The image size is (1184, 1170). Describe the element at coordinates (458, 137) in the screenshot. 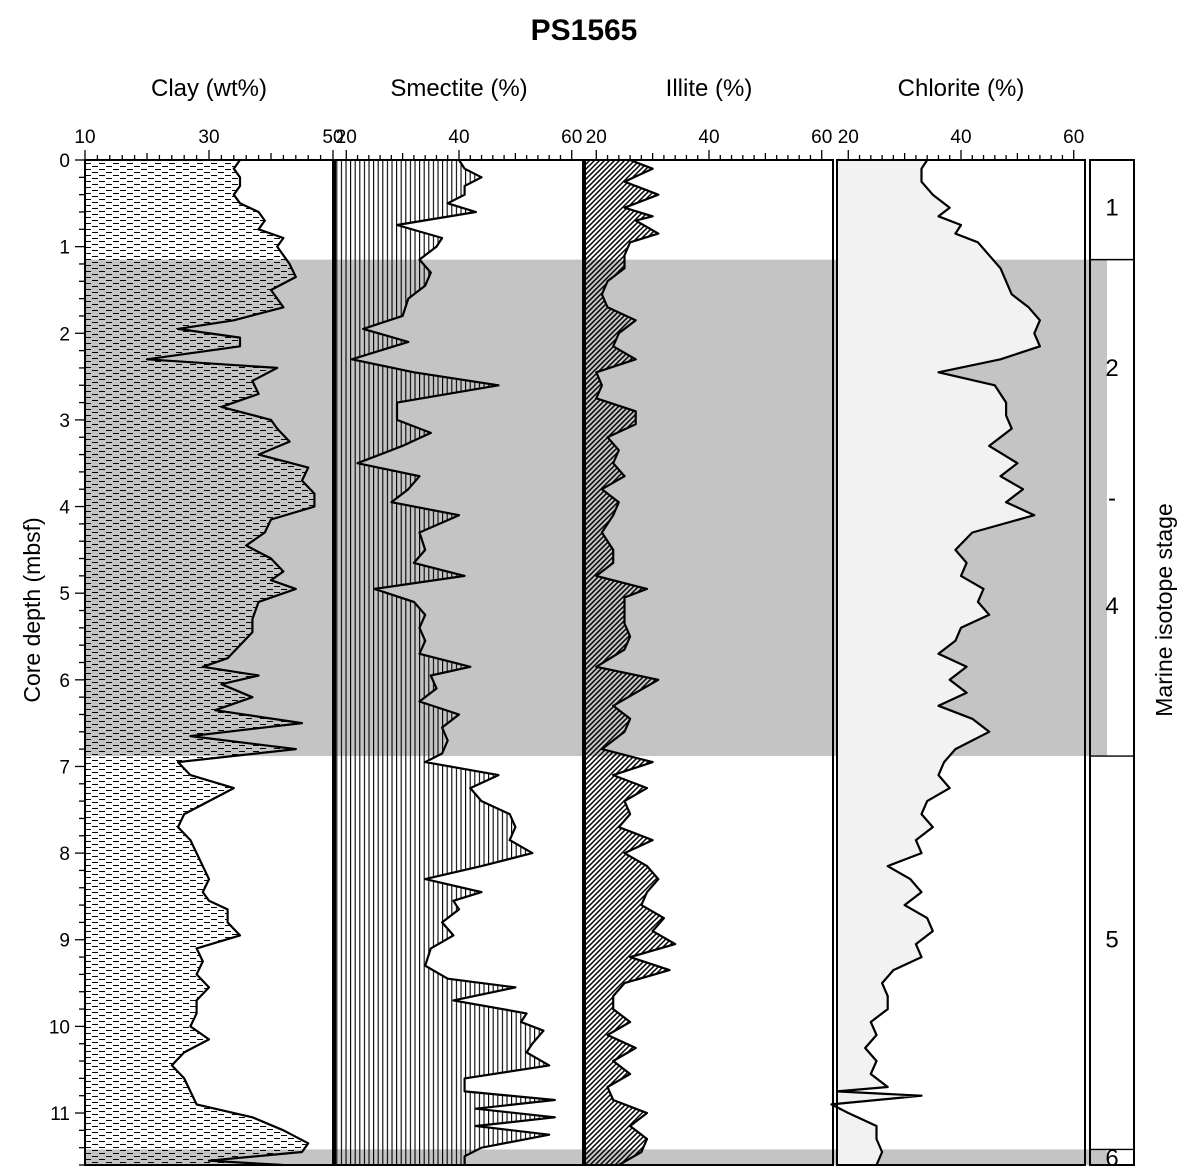

I see `smectite-x-tick-label: 40` at that location.